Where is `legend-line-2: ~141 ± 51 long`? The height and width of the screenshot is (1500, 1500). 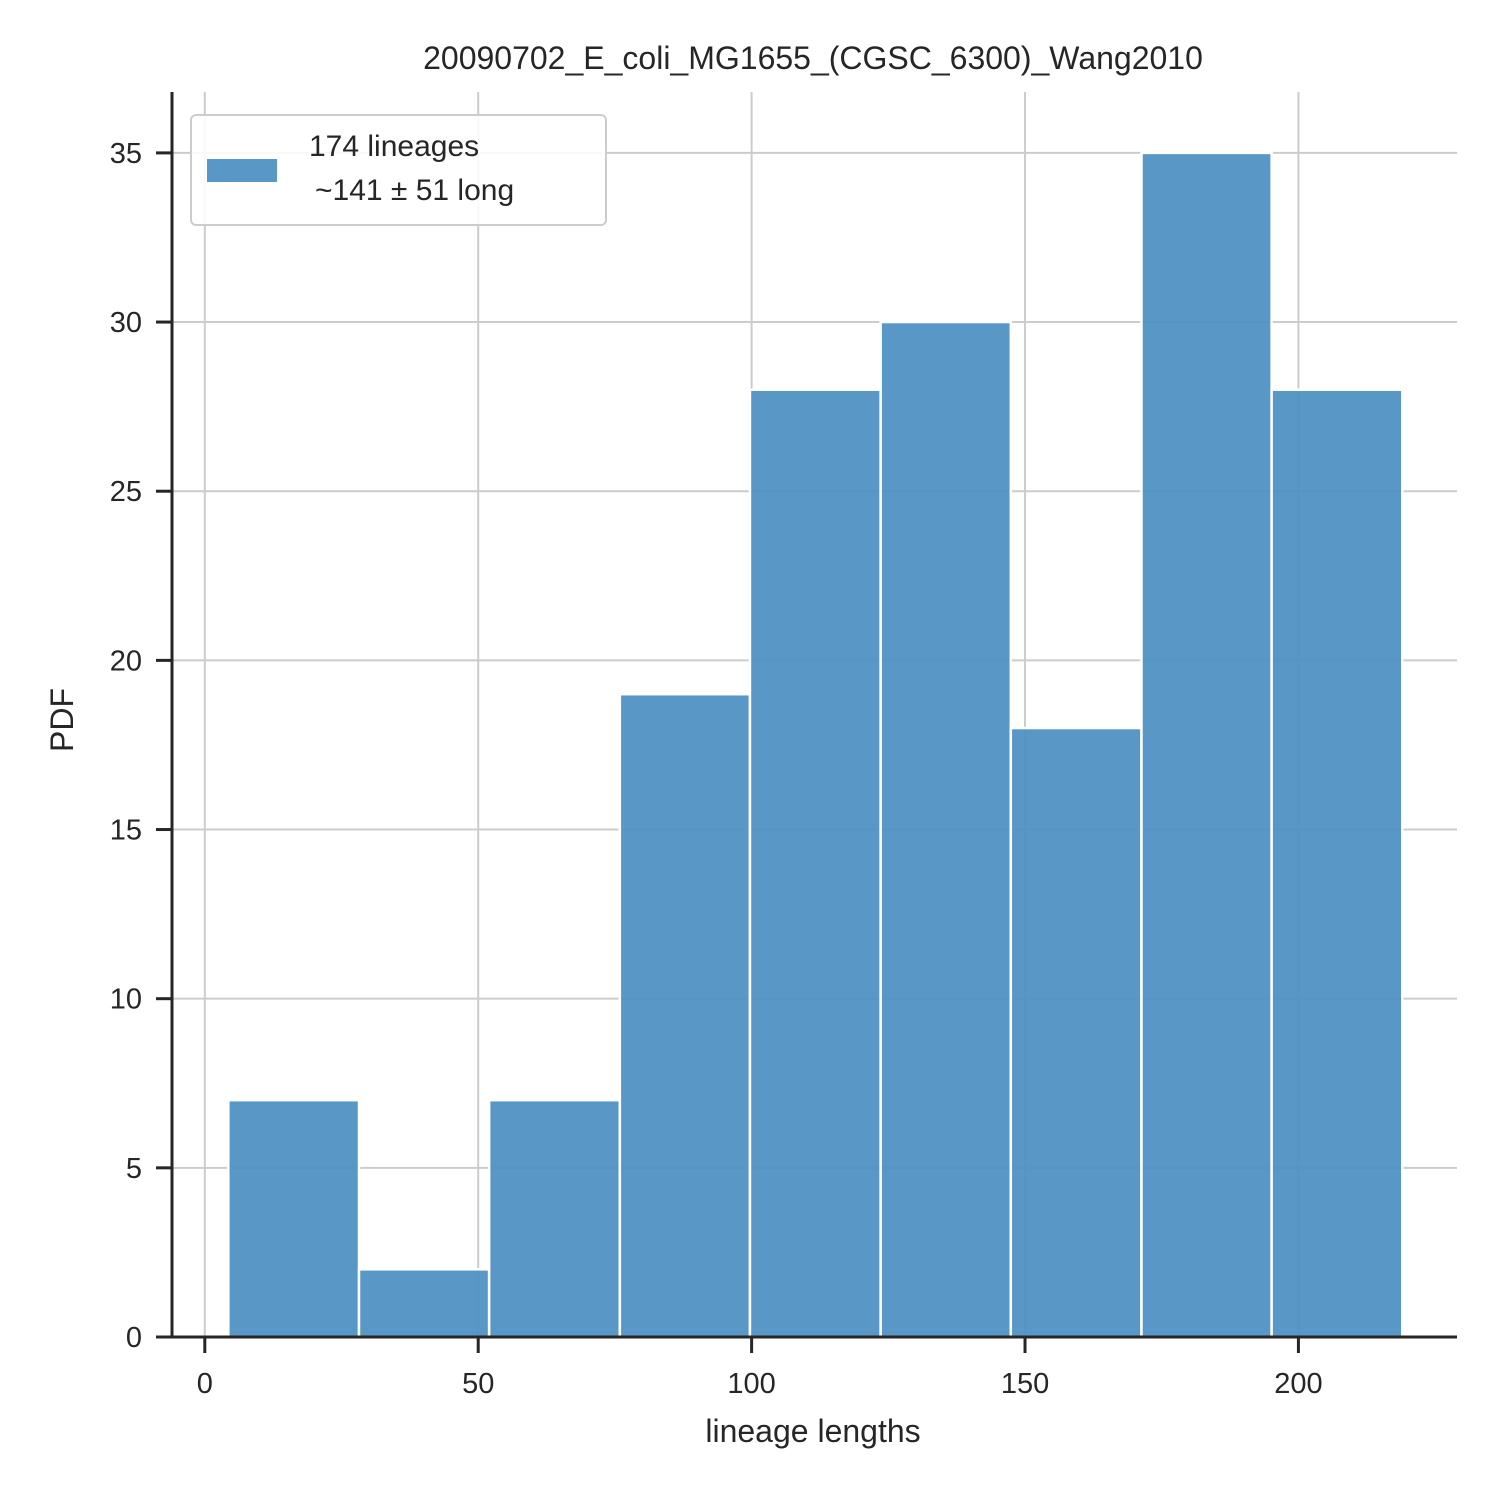
legend-line-2: ~141 ± 51 long is located at coordinates (414, 190).